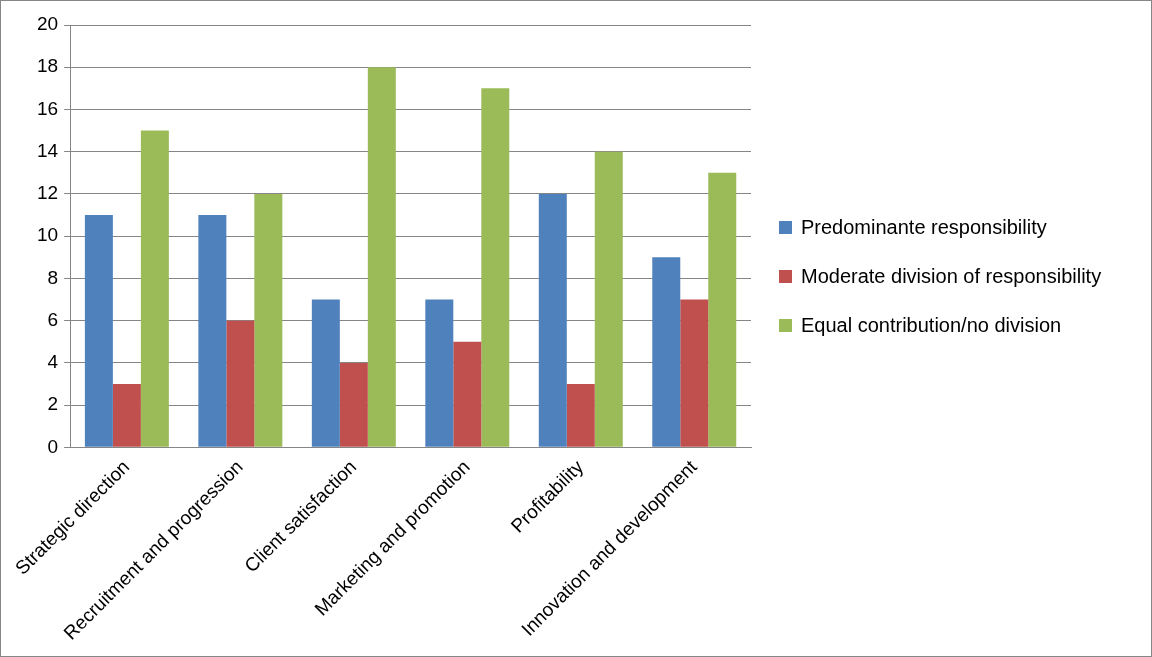 The width and height of the screenshot is (1152, 657). What do you see at coordinates (53, 446) in the screenshot?
I see `y-tick-label: 0` at bounding box center [53, 446].